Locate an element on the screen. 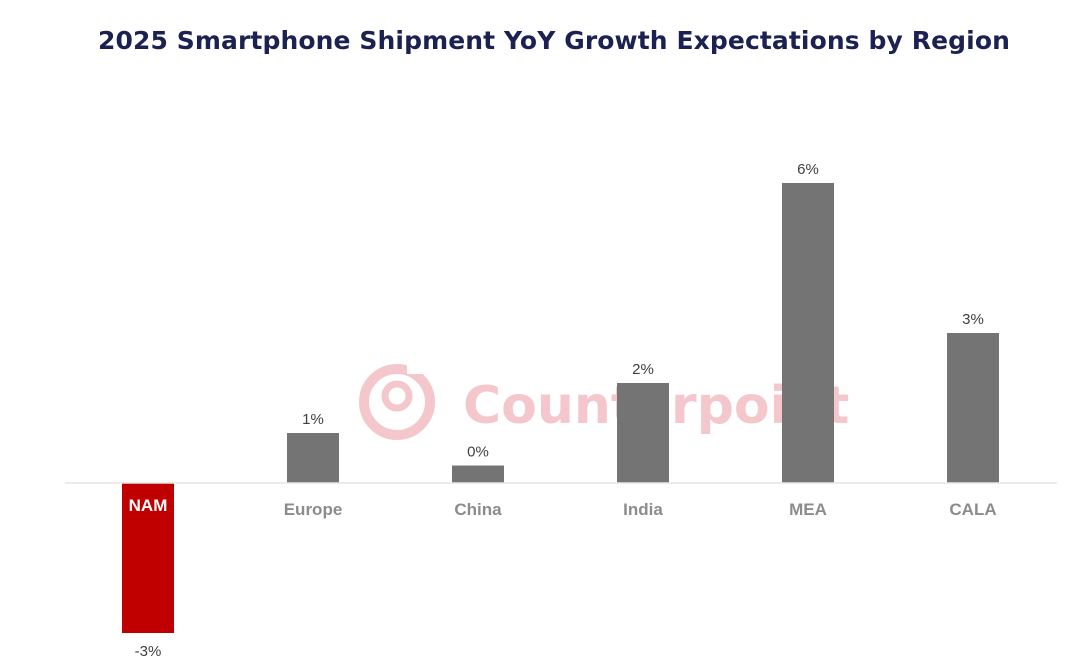  counterpoint-logo-icon is located at coordinates (397, 396).